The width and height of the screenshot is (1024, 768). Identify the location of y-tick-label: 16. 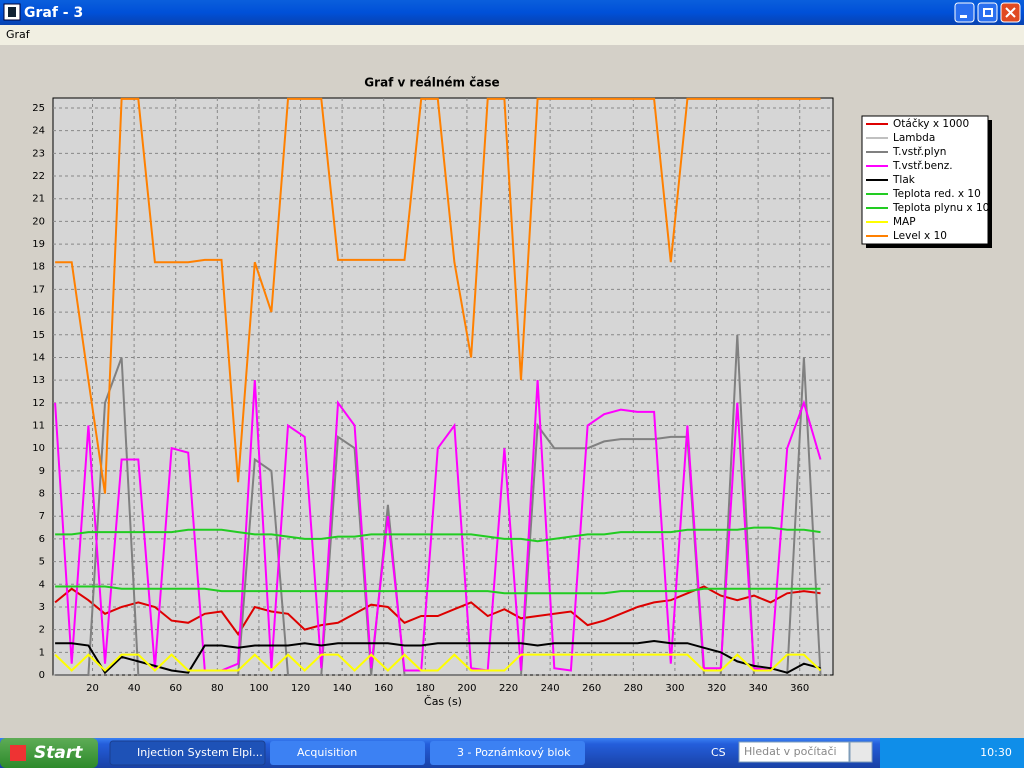
(38, 312).